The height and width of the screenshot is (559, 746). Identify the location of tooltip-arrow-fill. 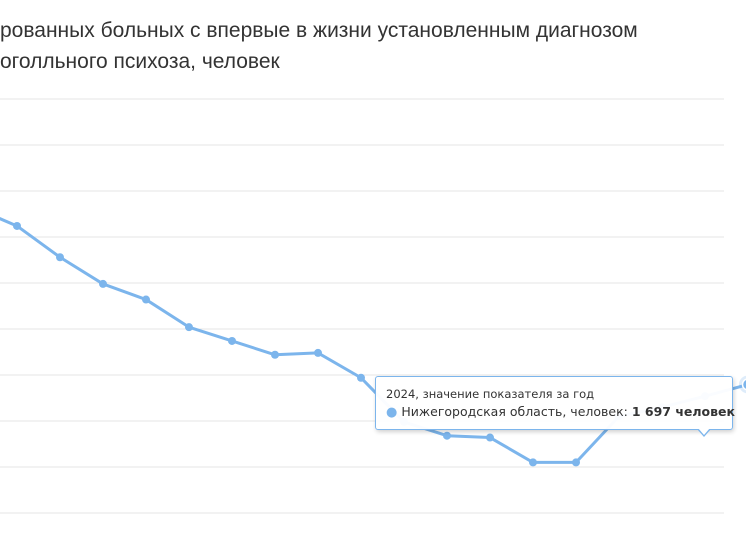
(704, 431).